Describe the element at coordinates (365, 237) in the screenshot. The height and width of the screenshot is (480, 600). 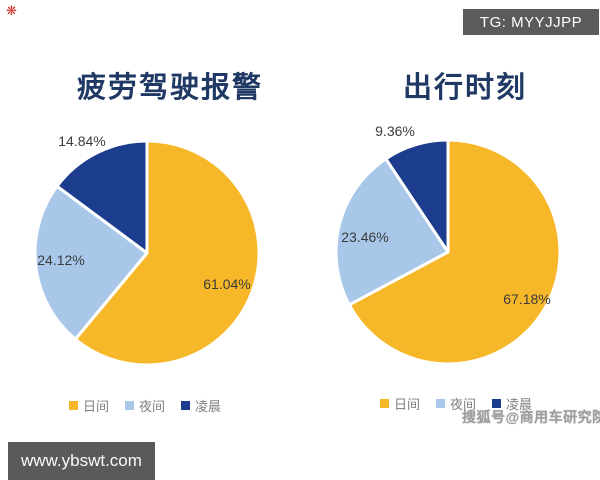
I see `slice-label-night-right: 23.46%` at that location.